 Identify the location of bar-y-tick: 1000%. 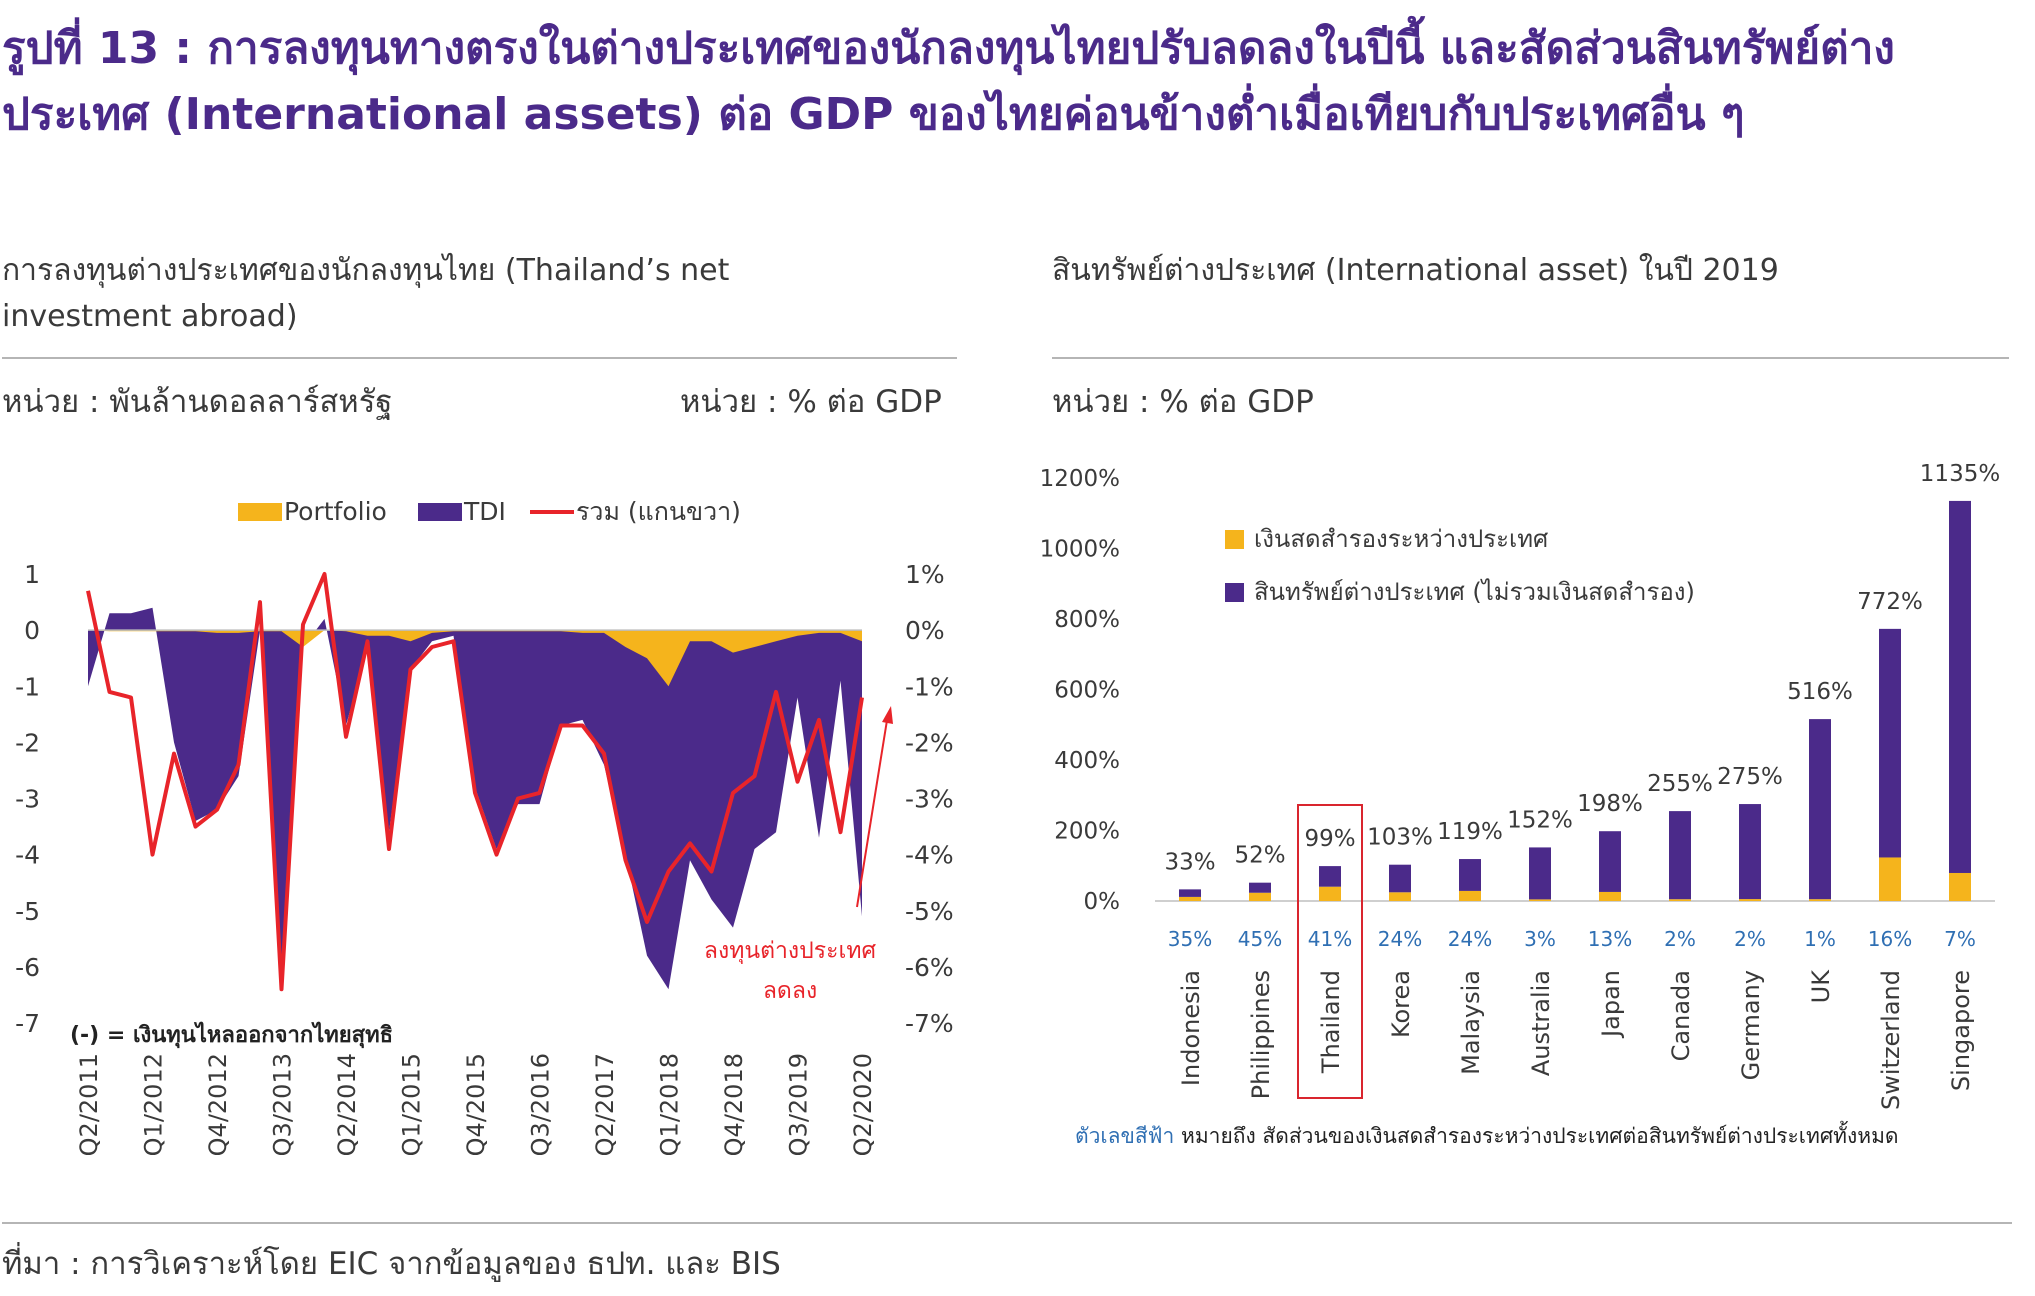
(1080, 550).